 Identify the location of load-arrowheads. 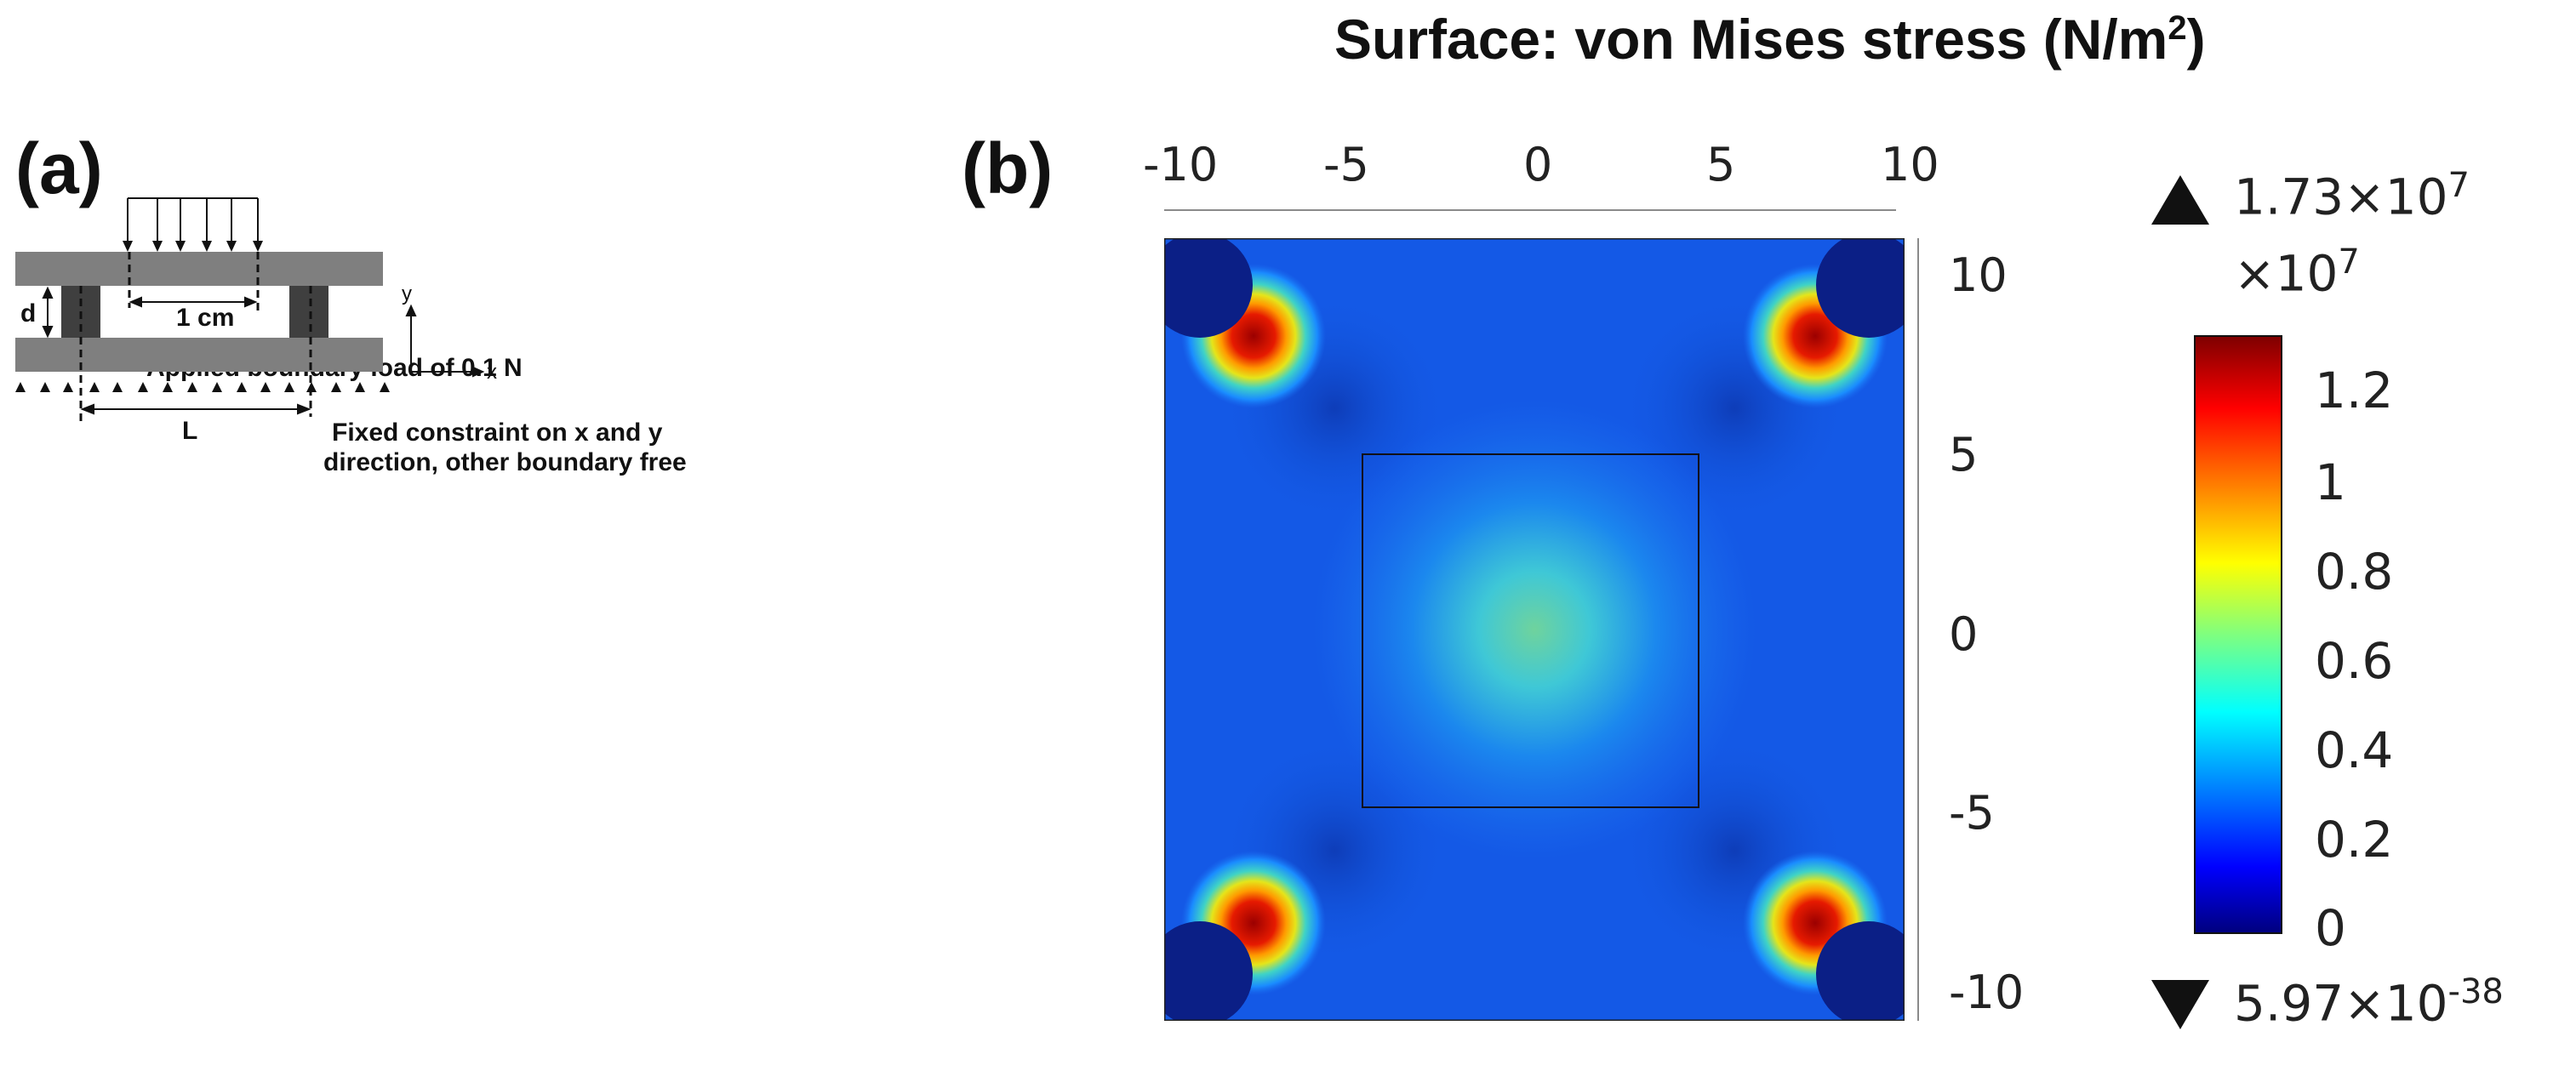
(193, 246).